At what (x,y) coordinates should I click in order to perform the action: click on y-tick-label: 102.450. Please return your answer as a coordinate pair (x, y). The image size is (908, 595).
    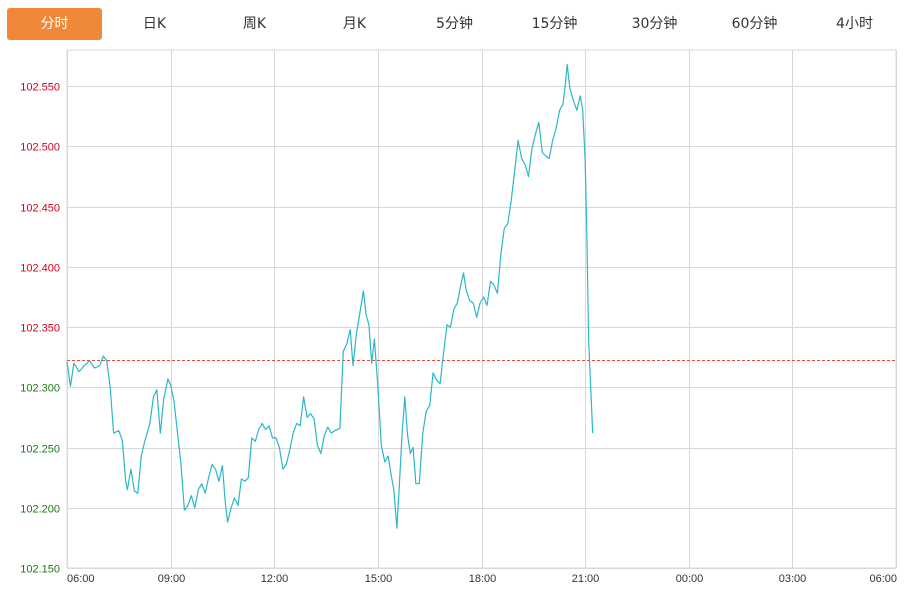
    Looking at the image, I should click on (40, 209).